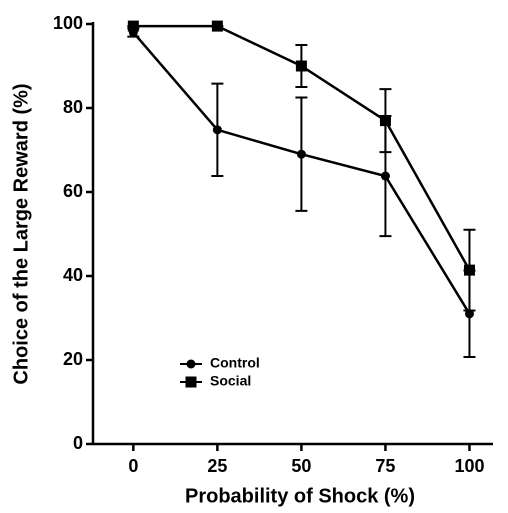 The width and height of the screenshot is (508, 513). Describe the element at coordinates (385, 466) in the screenshot. I see `x-tick-label: 75` at that location.